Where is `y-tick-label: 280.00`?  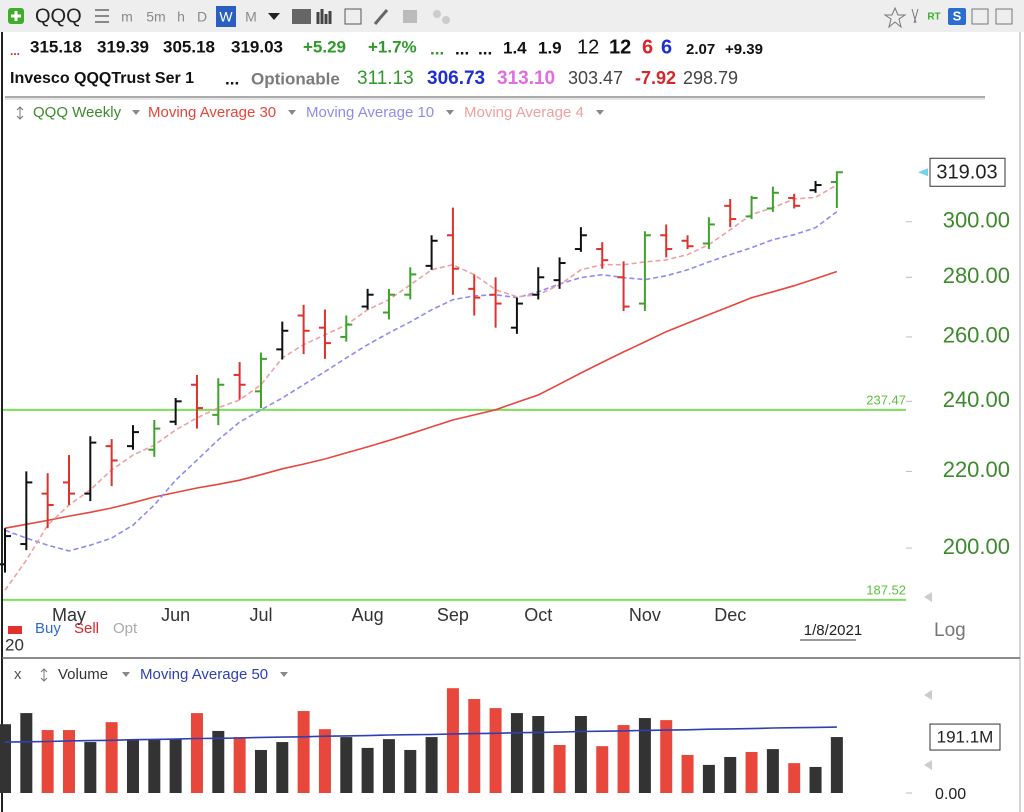
y-tick-label: 280.00 is located at coordinates (976, 275).